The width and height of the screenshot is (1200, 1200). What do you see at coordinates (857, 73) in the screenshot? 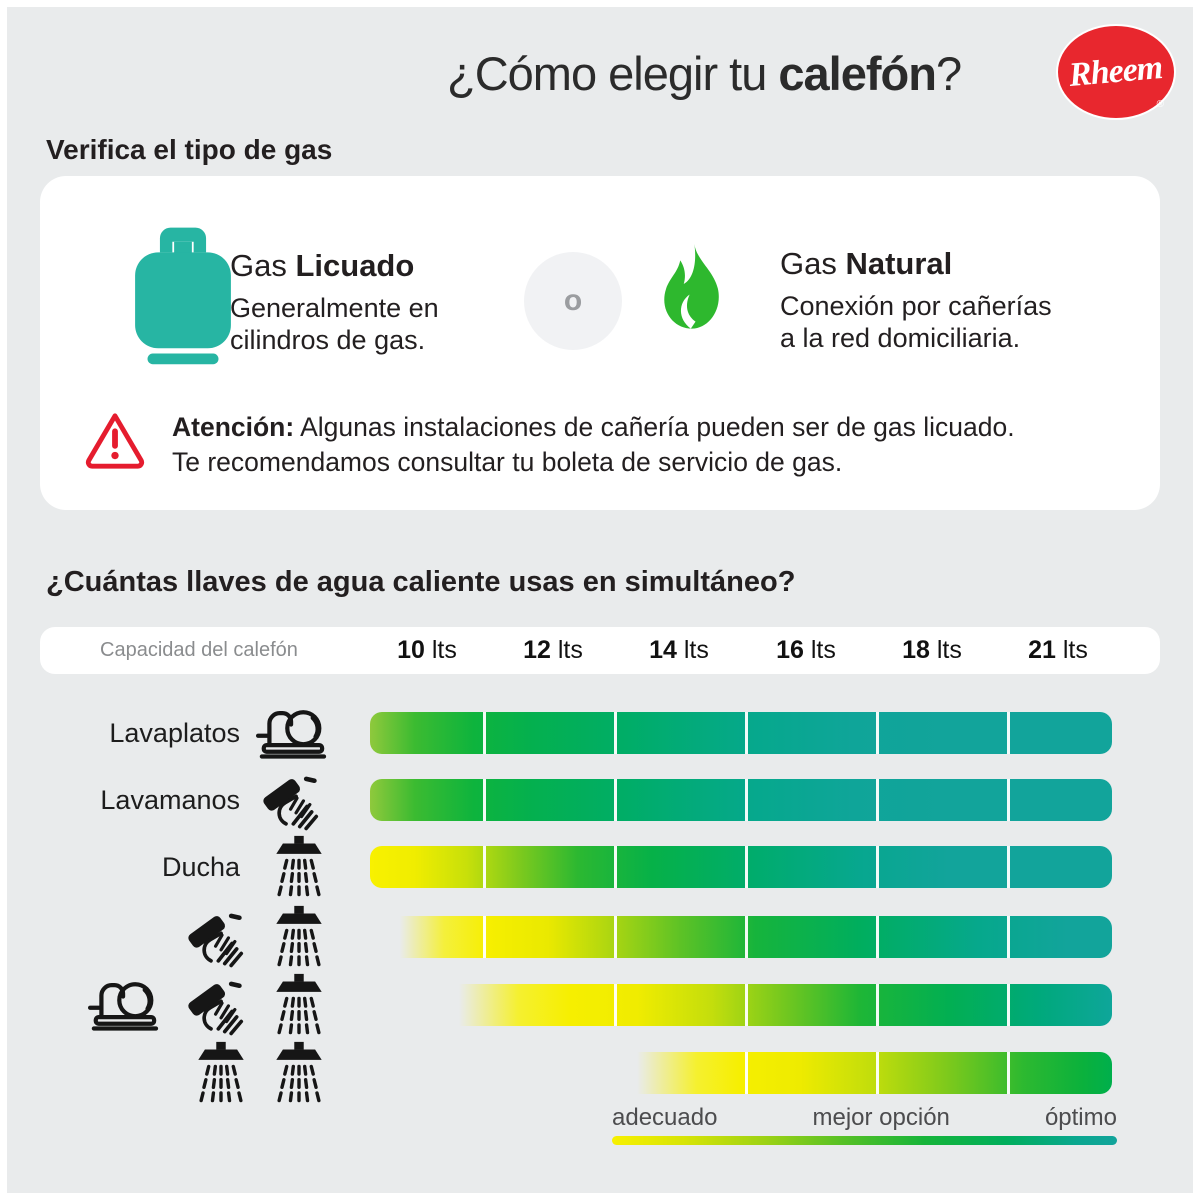
I see `page-title-bold: calefón` at bounding box center [857, 73].